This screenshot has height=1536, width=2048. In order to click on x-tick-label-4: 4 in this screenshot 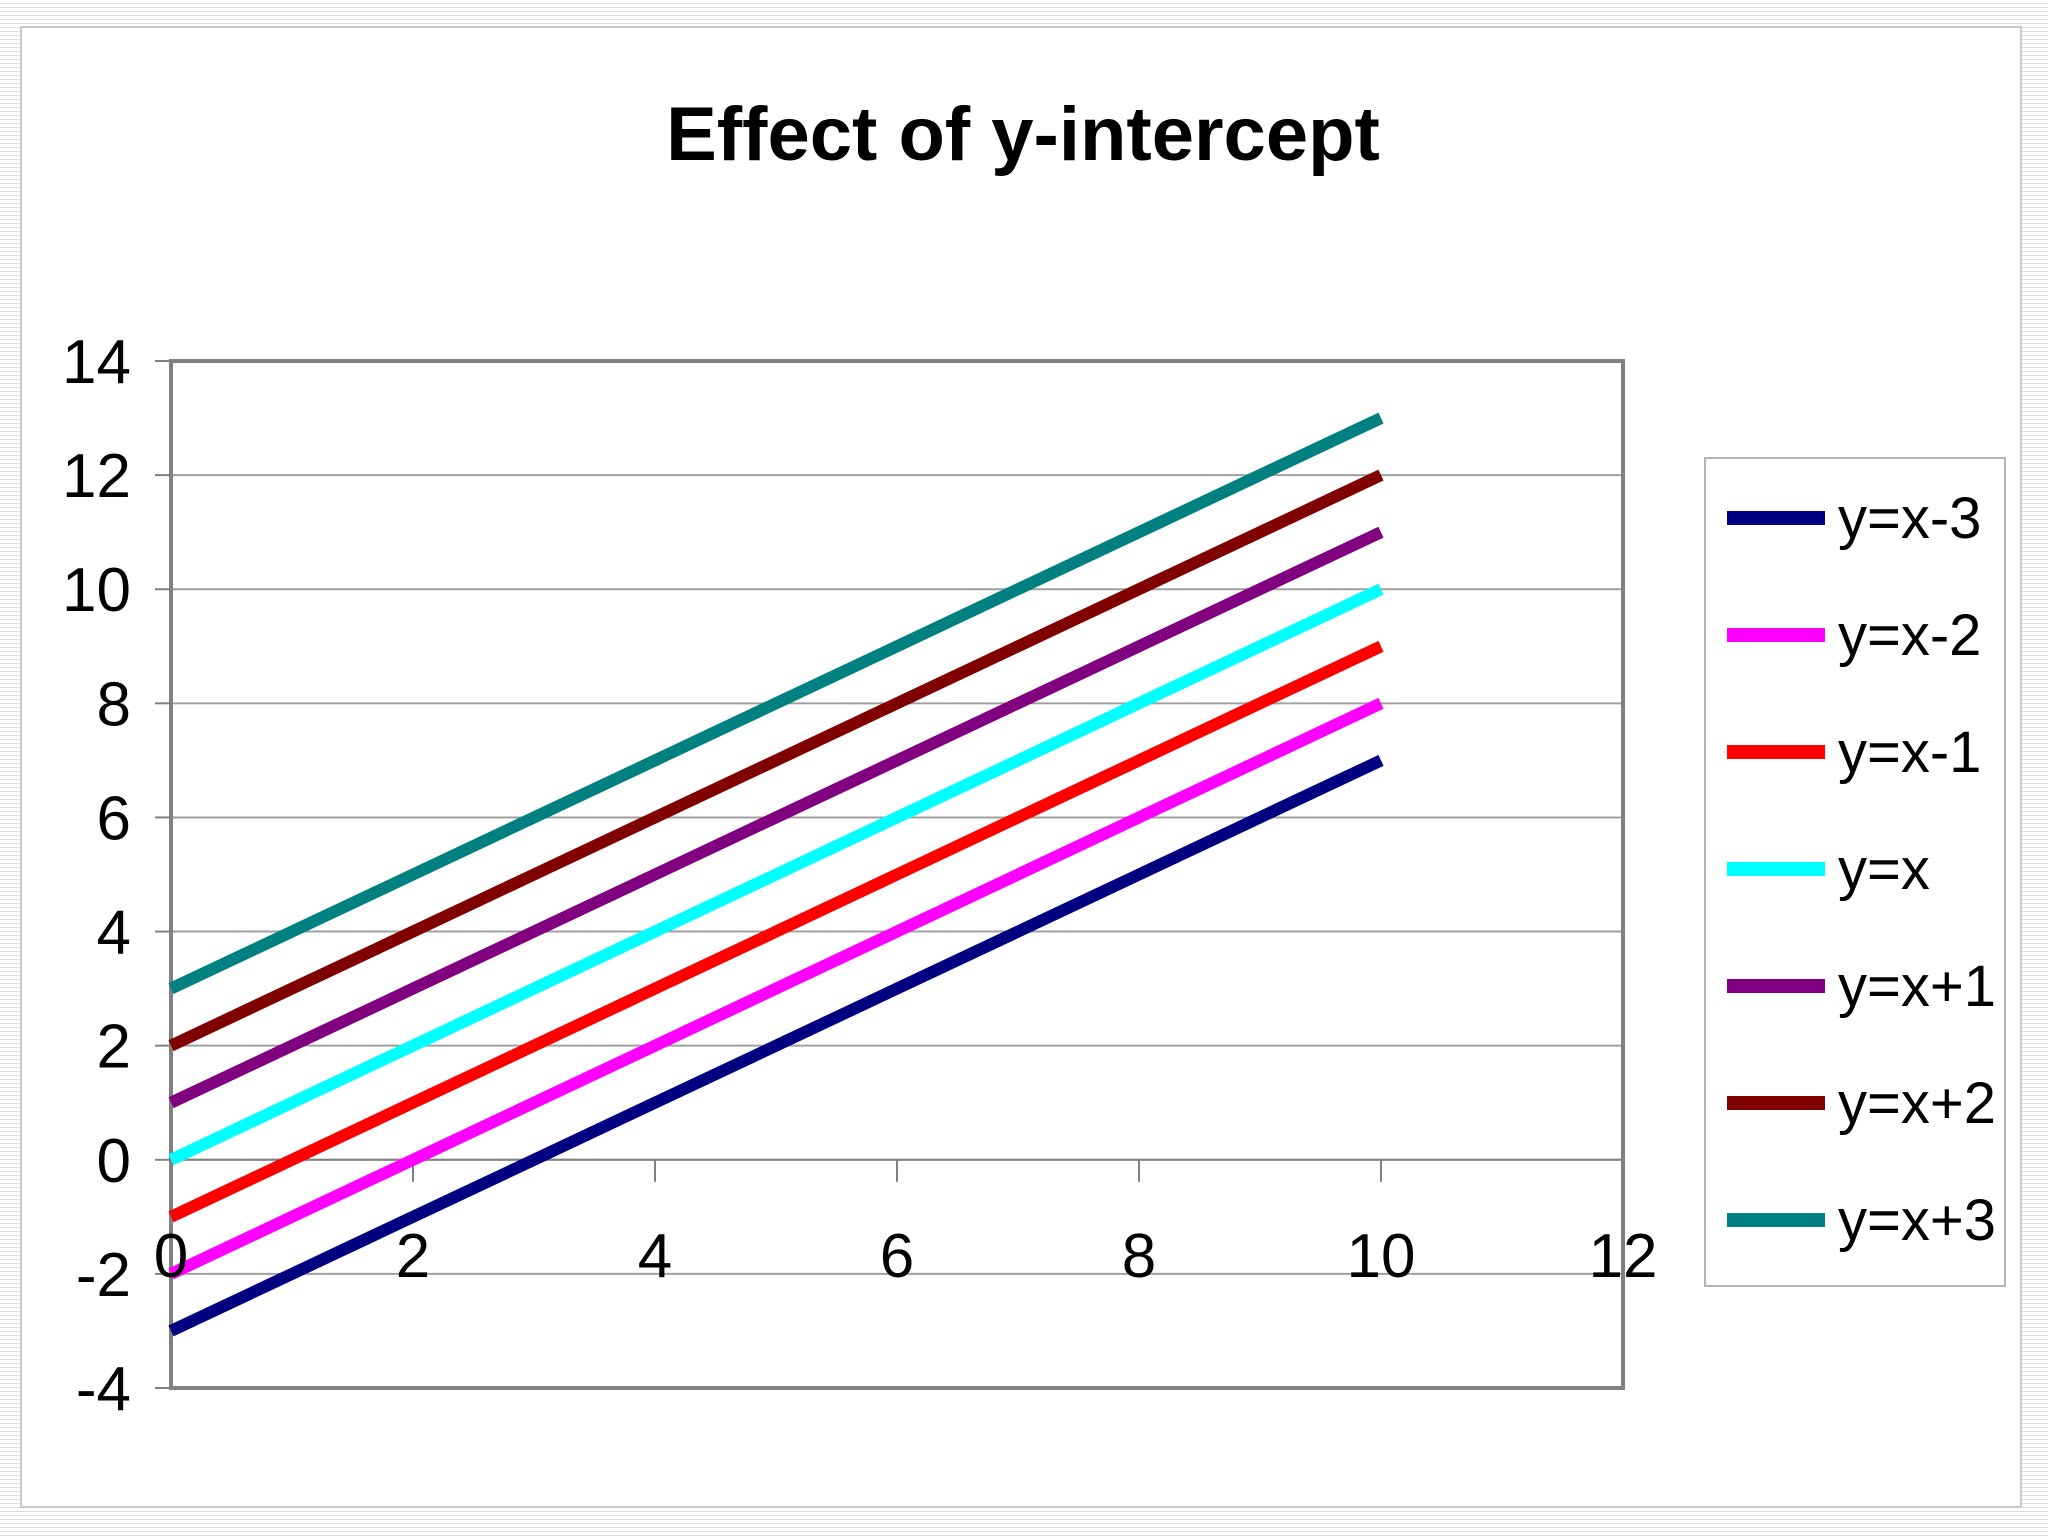, I will do `click(655, 1256)`.